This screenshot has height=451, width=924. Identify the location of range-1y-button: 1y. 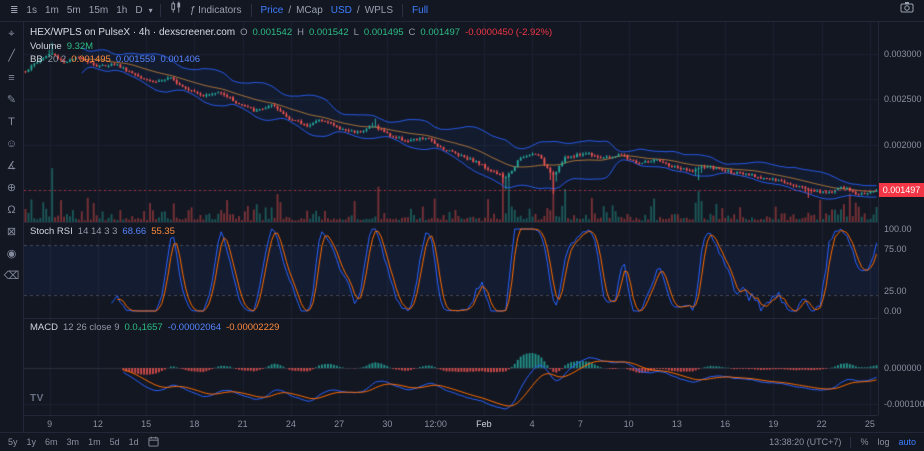
(31, 442).